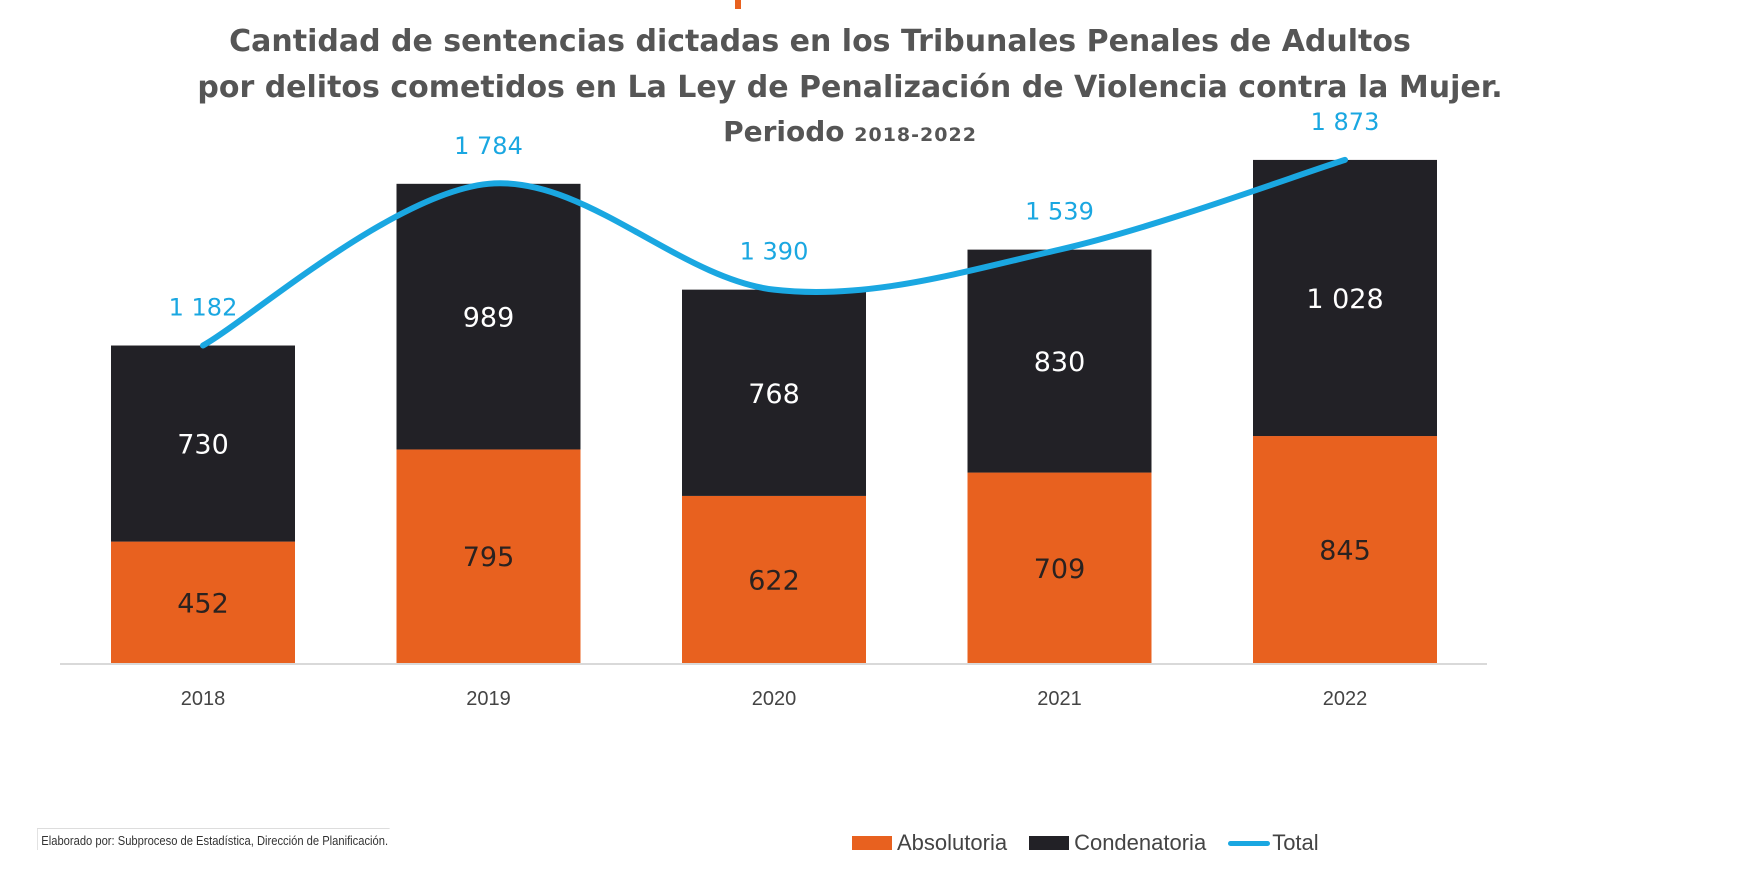 The width and height of the screenshot is (1760, 880). What do you see at coordinates (1059, 212) in the screenshot?
I see `label-total-2021: 1 539` at bounding box center [1059, 212].